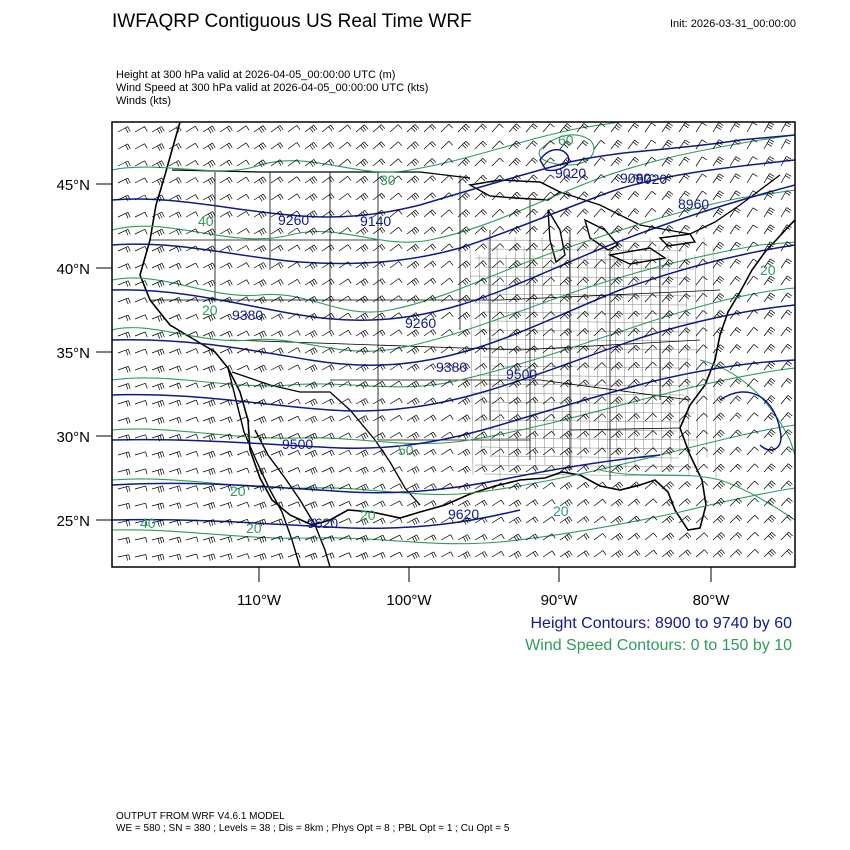 The height and width of the screenshot is (850, 850). What do you see at coordinates (521, 374) in the screenshot?
I see `height-label: 9500` at bounding box center [521, 374].